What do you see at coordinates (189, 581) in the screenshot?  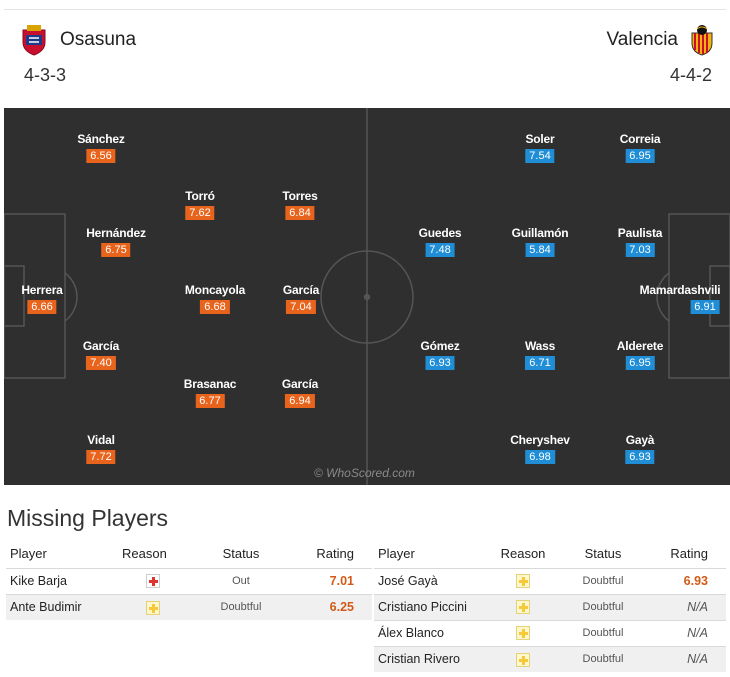 I see `table-row: Kike Barja Out 7.01` at bounding box center [189, 581].